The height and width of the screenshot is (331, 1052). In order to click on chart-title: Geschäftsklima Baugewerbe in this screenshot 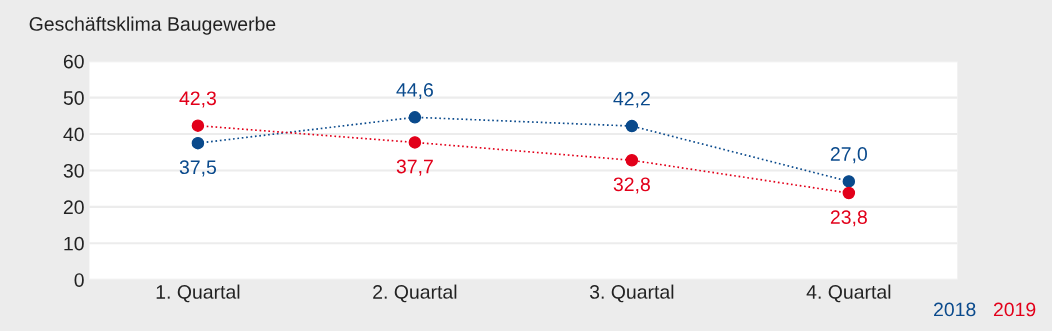, I will do `click(152, 25)`.